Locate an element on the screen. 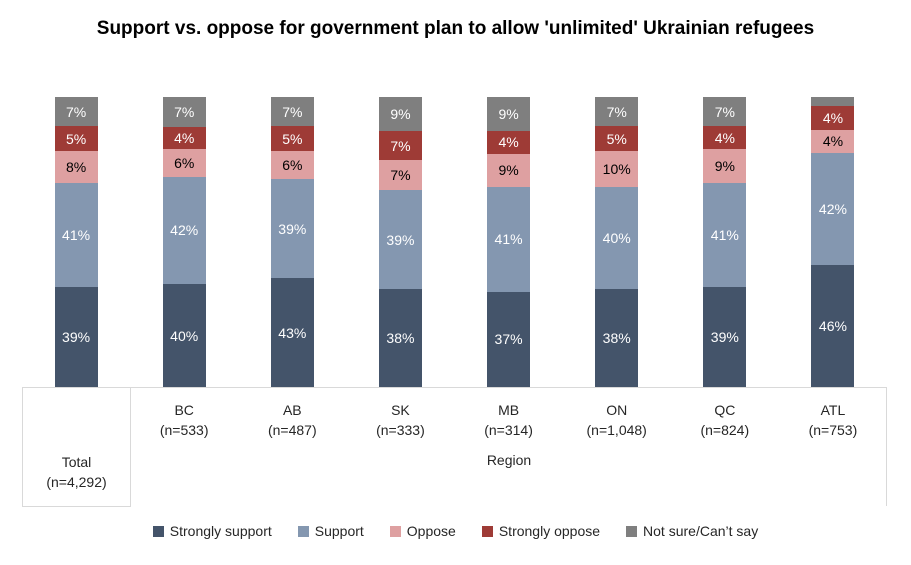 This screenshot has height=565, width=911. axis-label-qc: QC (n=824) is located at coordinates (725, 420).